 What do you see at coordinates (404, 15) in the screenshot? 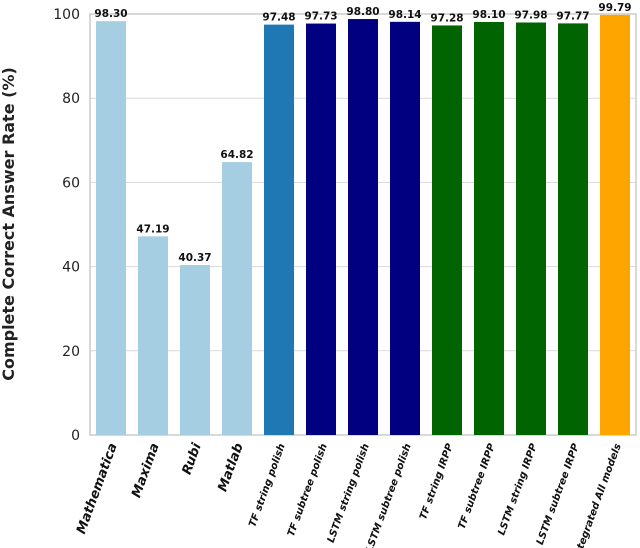
I see `value-label-lstm-subtree-polish: 98.14` at bounding box center [404, 15].